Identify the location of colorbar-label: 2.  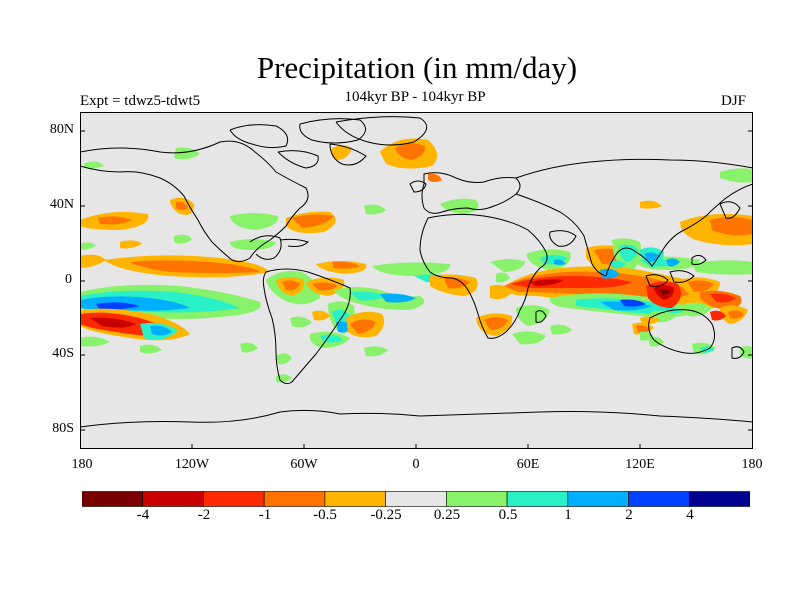
(629, 515).